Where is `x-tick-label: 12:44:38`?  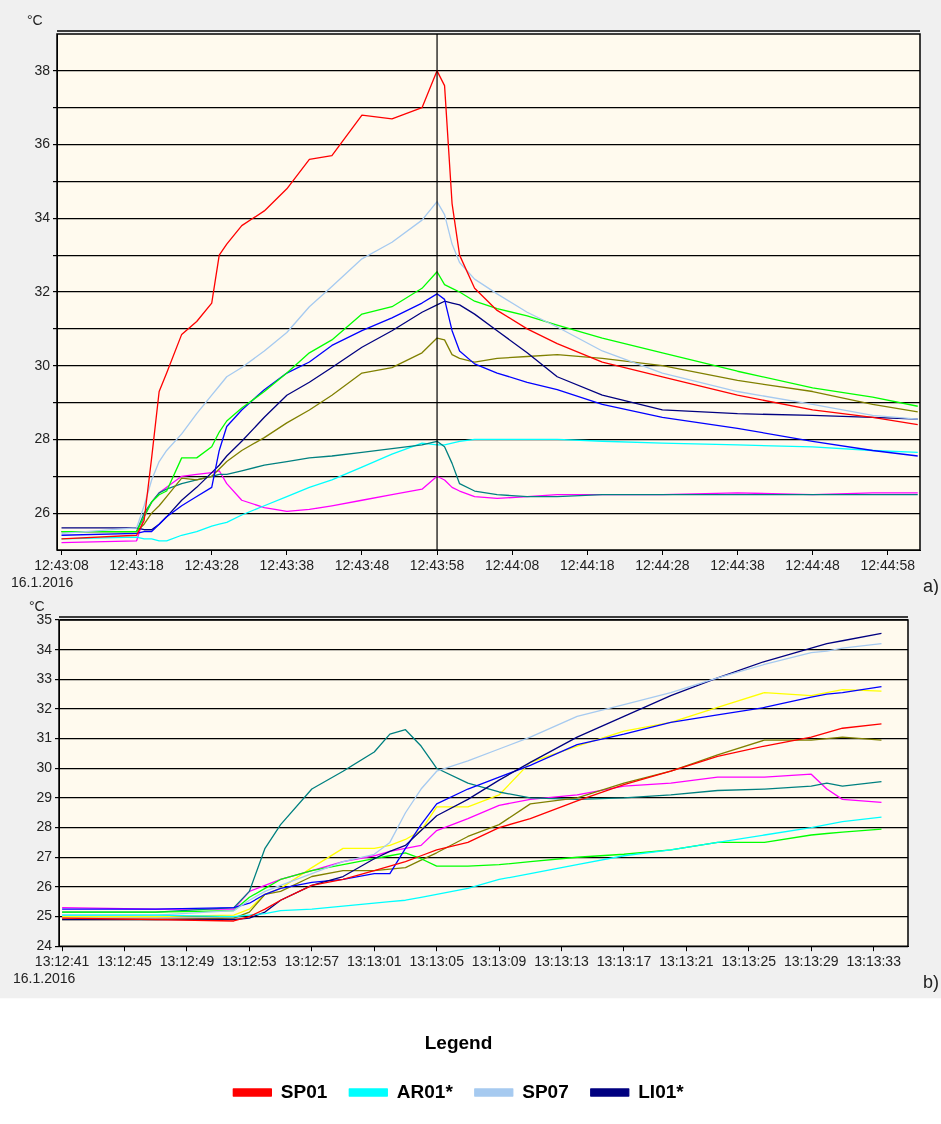
x-tick-label: 12:44:38 is located at coordinates (737, 565).